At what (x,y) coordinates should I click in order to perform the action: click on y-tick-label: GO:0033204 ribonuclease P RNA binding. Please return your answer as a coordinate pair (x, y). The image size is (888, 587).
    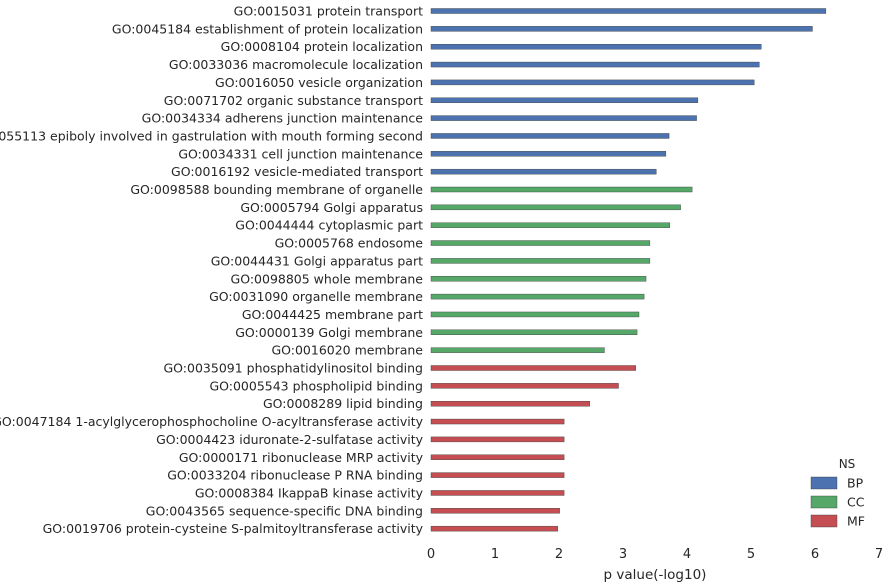
    Looking at the image, I should click on (295, 475).